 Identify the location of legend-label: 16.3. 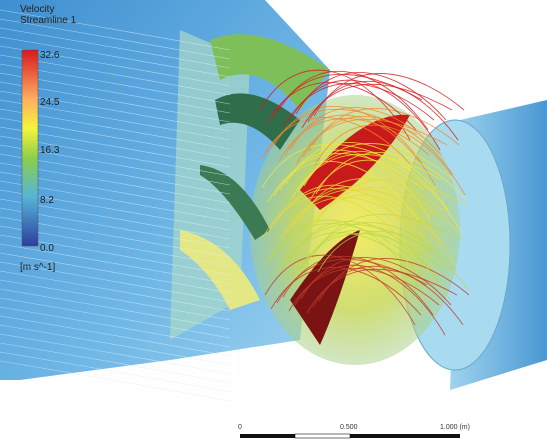
(50, 150).